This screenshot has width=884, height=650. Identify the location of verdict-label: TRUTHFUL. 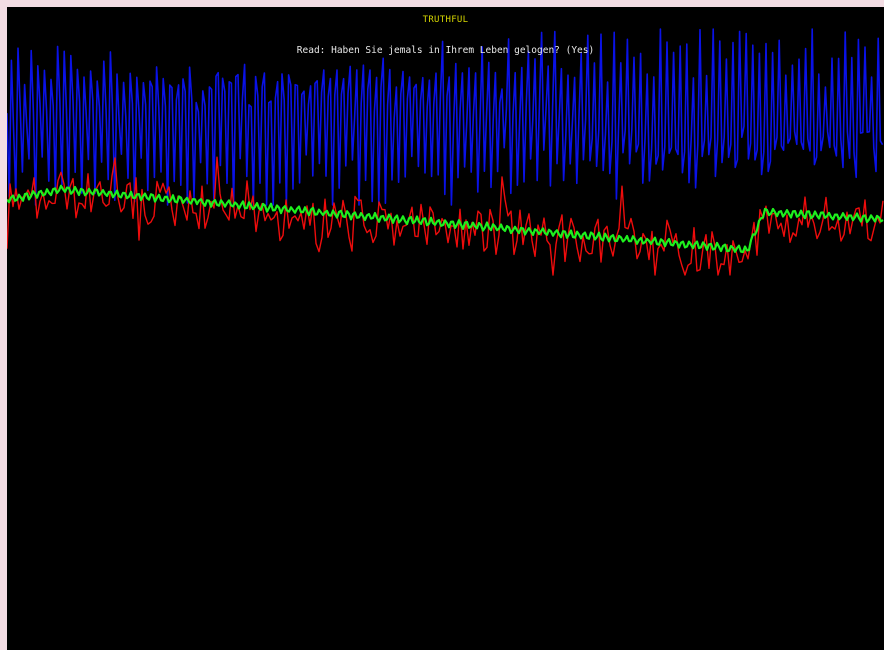
(445, 20).